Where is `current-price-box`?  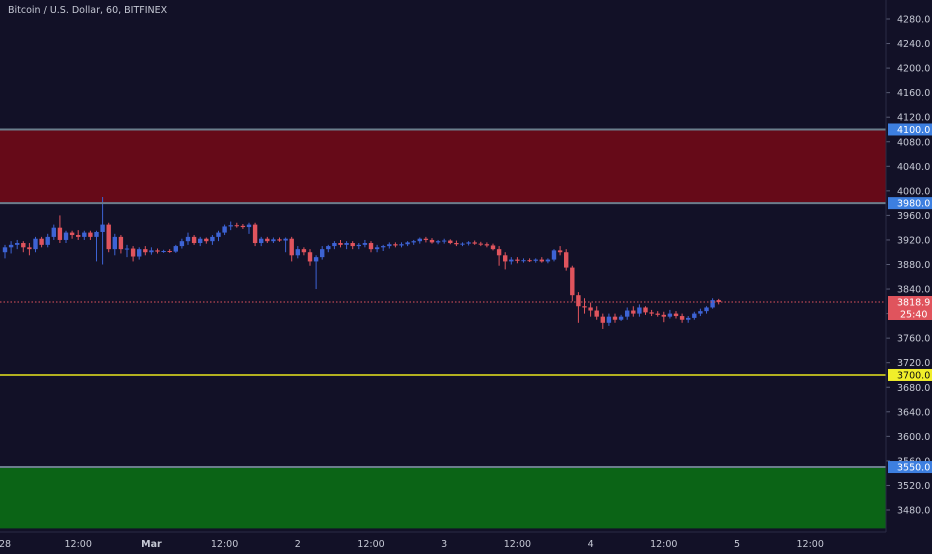
current-price-box is located at coordinates (910, 308).